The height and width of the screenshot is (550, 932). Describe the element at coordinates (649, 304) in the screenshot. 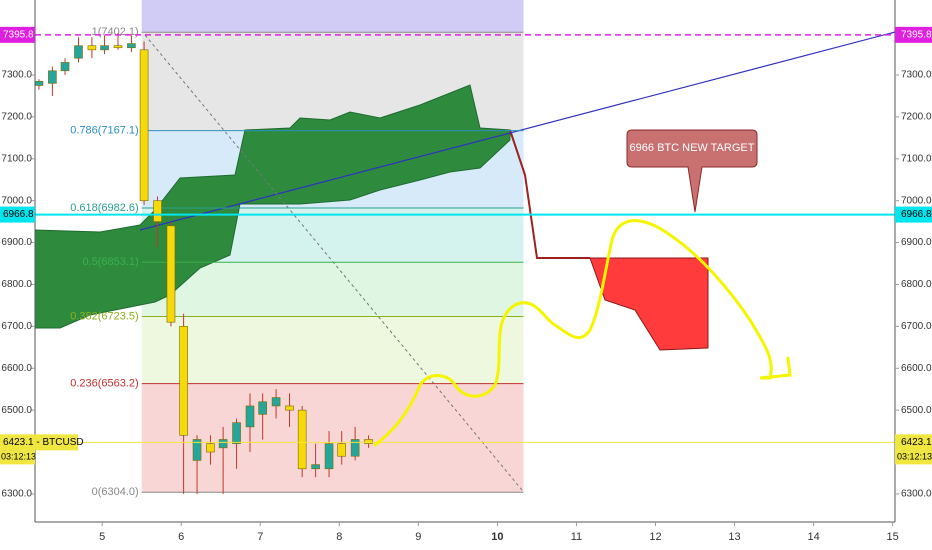

I see `cloud-red` at that location.